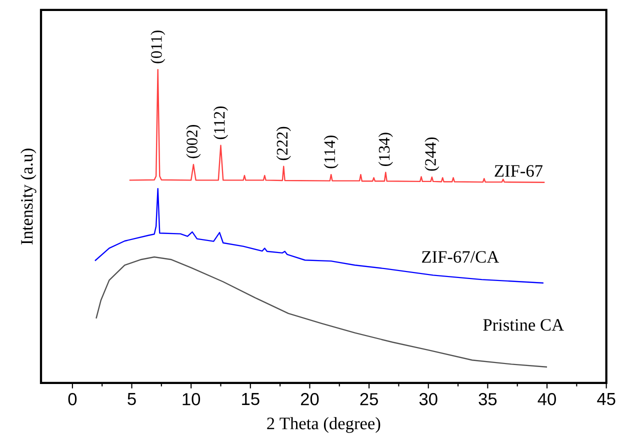 Image resolution: width=617 pixels, height=442 pixels. What do you see at coordinates (132, 399) in the screenshot?
I see `x-tick-label: 5` at bounding box center [132, 399].